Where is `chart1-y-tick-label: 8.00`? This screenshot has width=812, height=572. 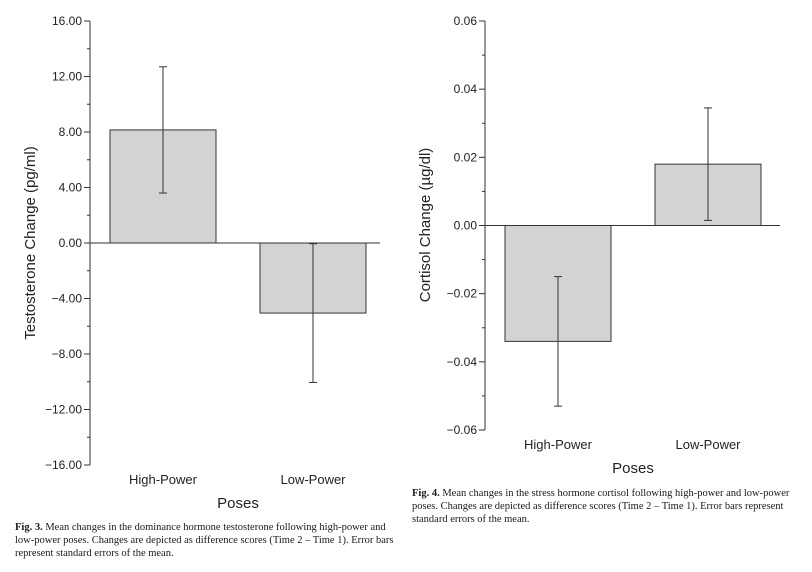 chart1-y-tick-label: 8.00 is located at coordinates (71, 132).